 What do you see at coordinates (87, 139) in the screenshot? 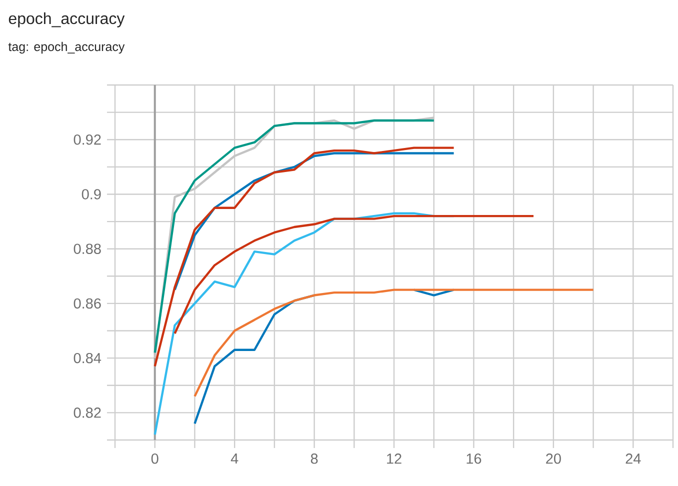
I see `y-tick-label: 0.92` at bounding box center [87, 139].